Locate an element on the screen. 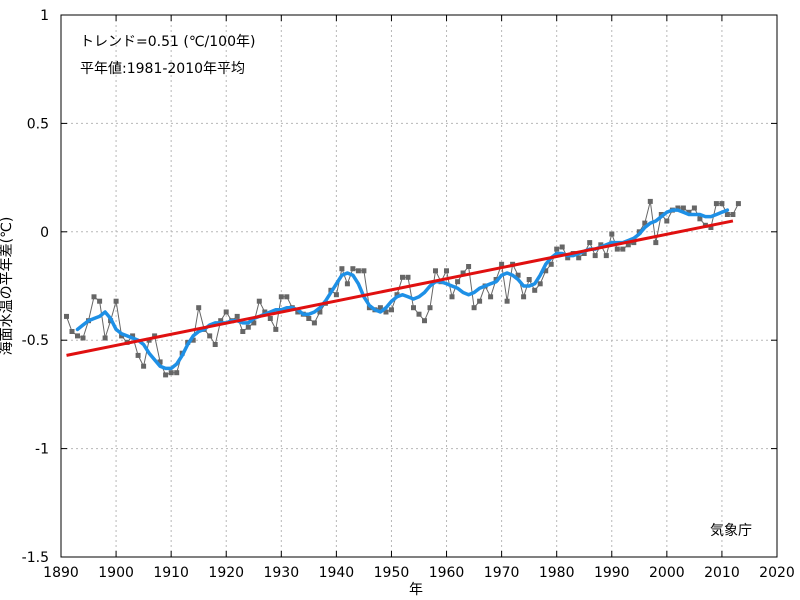 This screenshot has height=600, width=800. x-tick-label: 1920 is located at coordinates (226, 573).